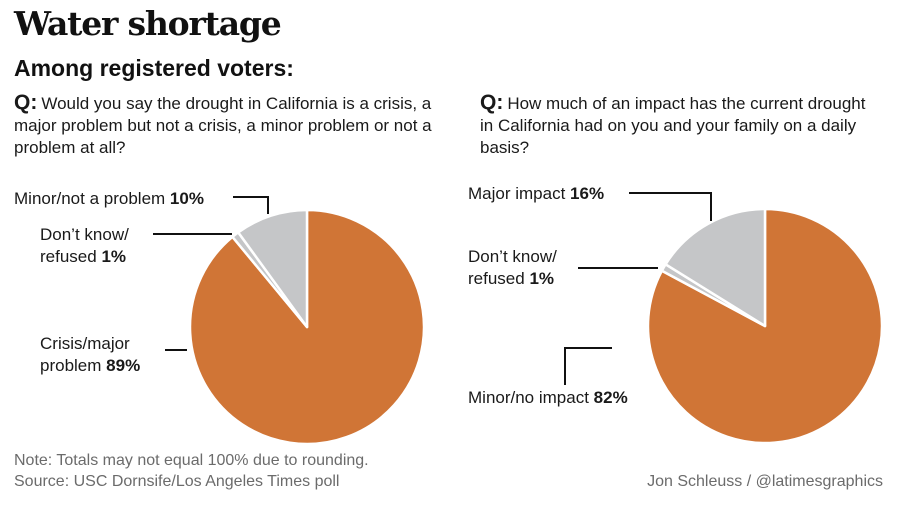 Image resolution: width=900 pixels, height=506 pixels. Describe the element at coordinates (90, 355) in the screenshot. I see `slice-label-crisis-major-problem: Crisis/major problem 89%` at that location.